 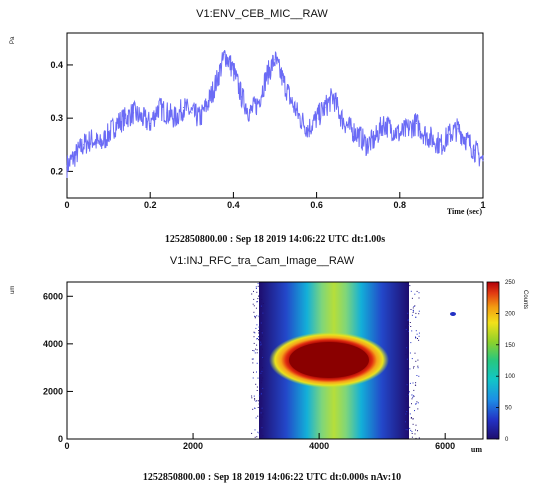 I want to click on chart-1-x-ticks: 0 0.2 0.4 0.6 0.8 1, so click(x=275, y=201).